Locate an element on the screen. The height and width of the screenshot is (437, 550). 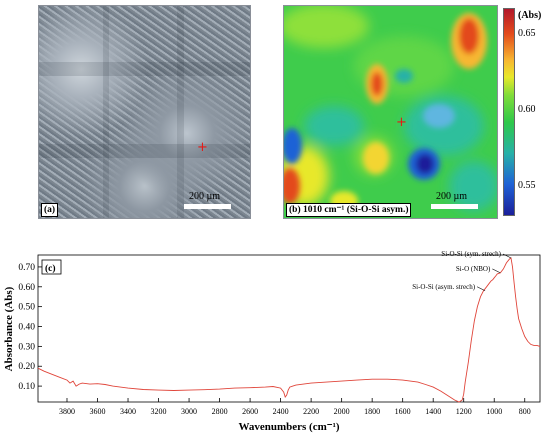
x-tick-label: 2400 is located at coordinates (281, 411).